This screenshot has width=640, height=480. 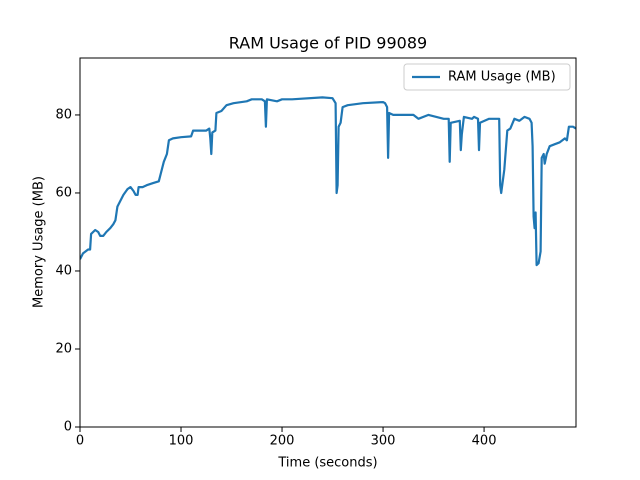 What do you see at coordinates (383, 441) in the screenshot?
I see `x-tick-label: 300` at bounding box center [383, 441].